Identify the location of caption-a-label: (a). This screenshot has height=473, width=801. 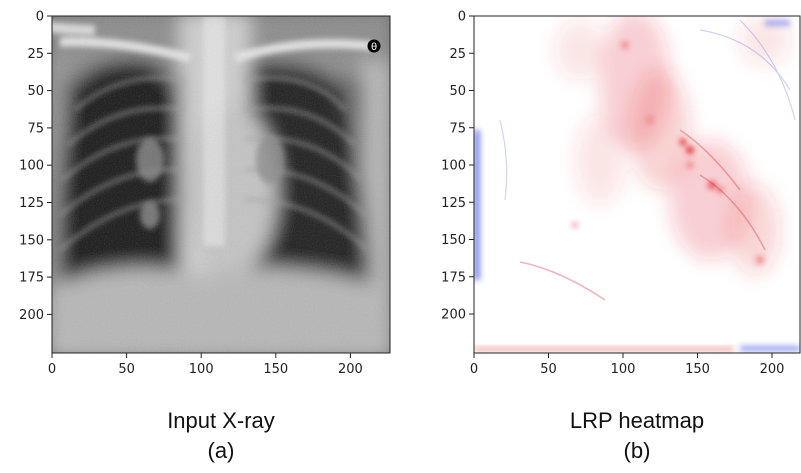
(221, 450).